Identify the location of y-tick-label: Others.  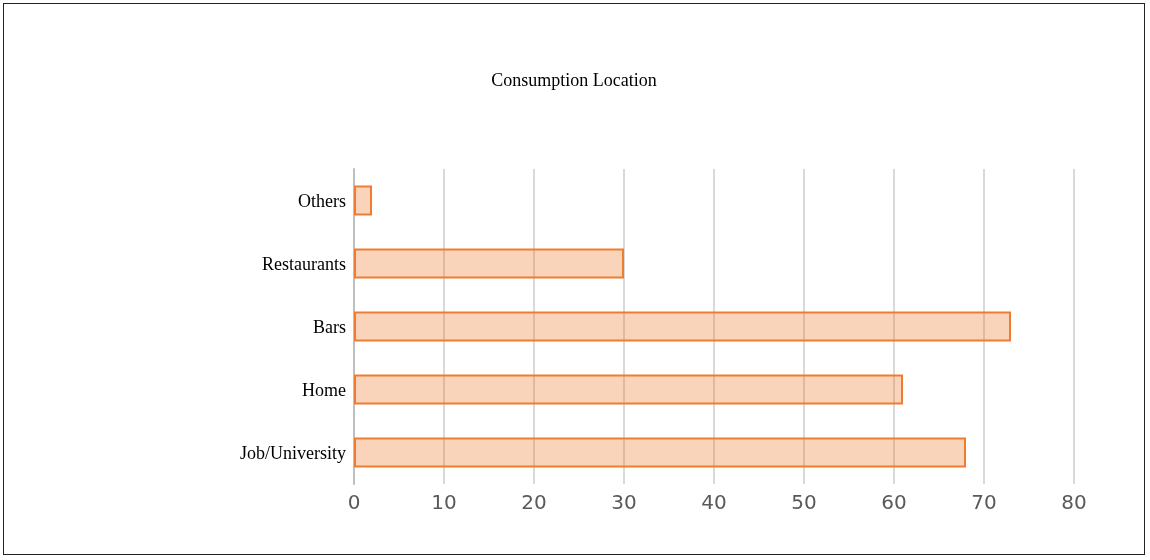
(322, 200).